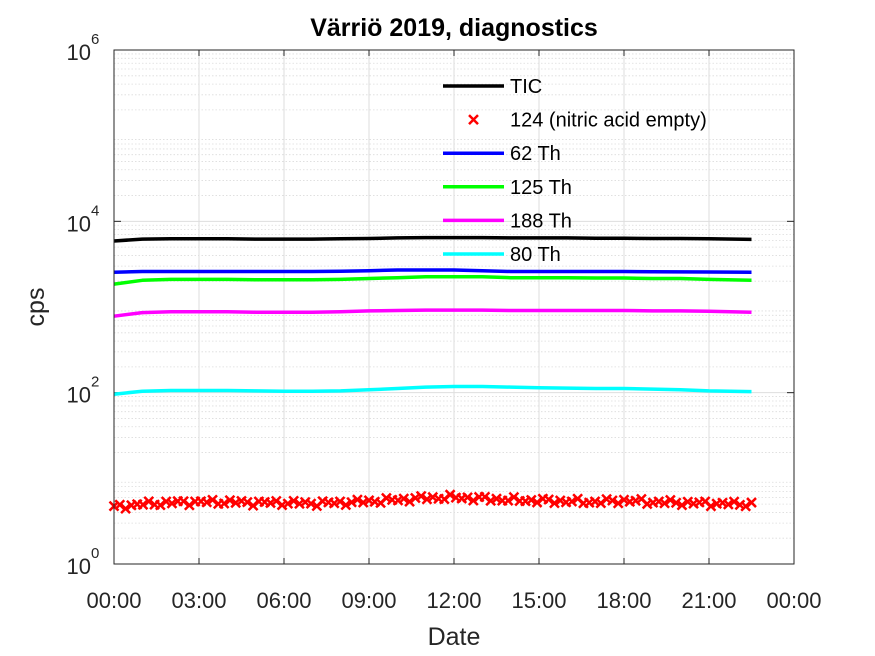  Describe the element at coordinates (432, 271) in the screenshot. I see `series-62-th` at that location.